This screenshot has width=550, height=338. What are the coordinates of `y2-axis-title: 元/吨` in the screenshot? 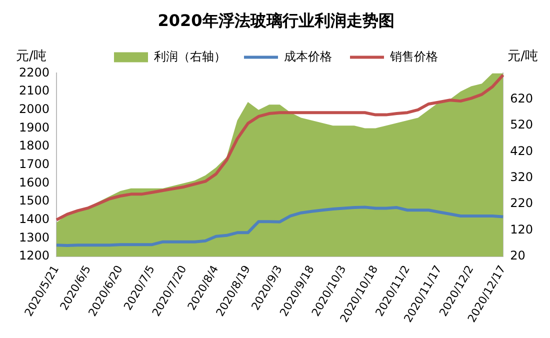 It's located at (523, 56).